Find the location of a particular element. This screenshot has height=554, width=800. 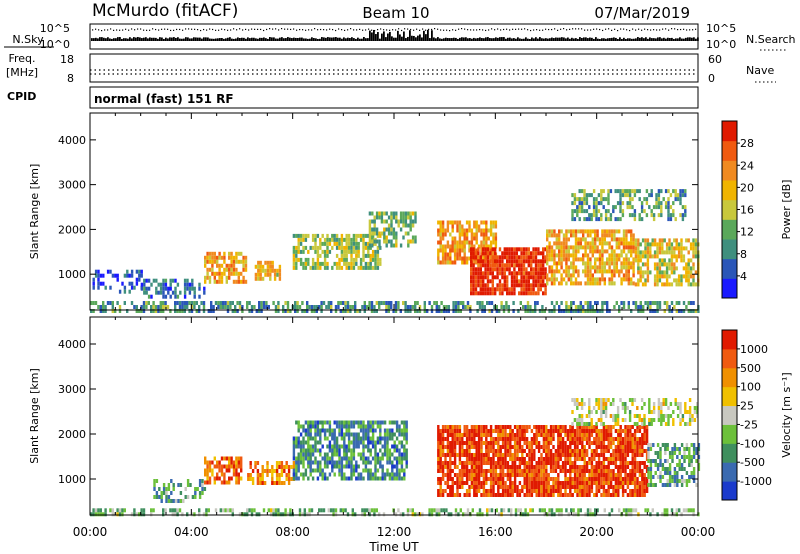

nsearch-tick-bottom: 10^0 is located at coordinates (721, 44).